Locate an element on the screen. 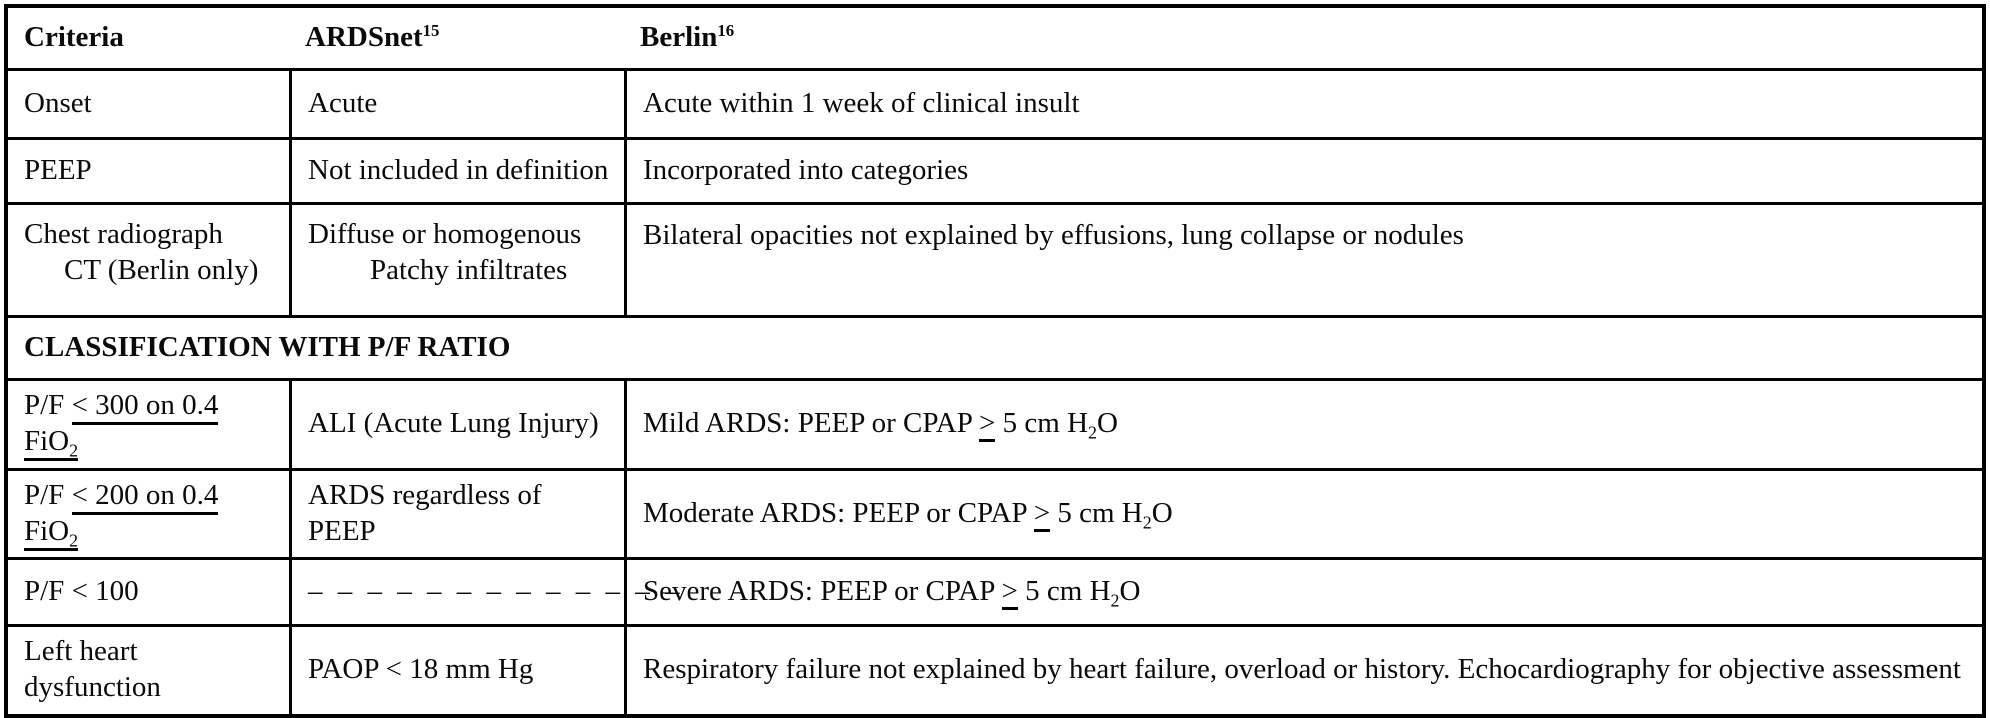  pf300-ardsnet-cell: ALI (Acute Lung Injury) is located at coordinates (456, 424).